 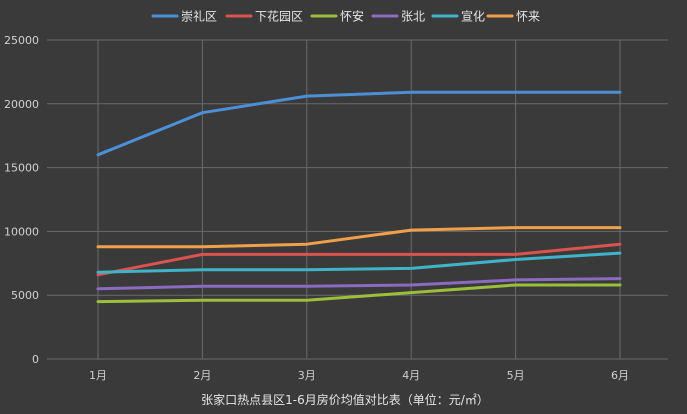 I want to click on x-tick-label: 3月, so click(x=307, y=375).